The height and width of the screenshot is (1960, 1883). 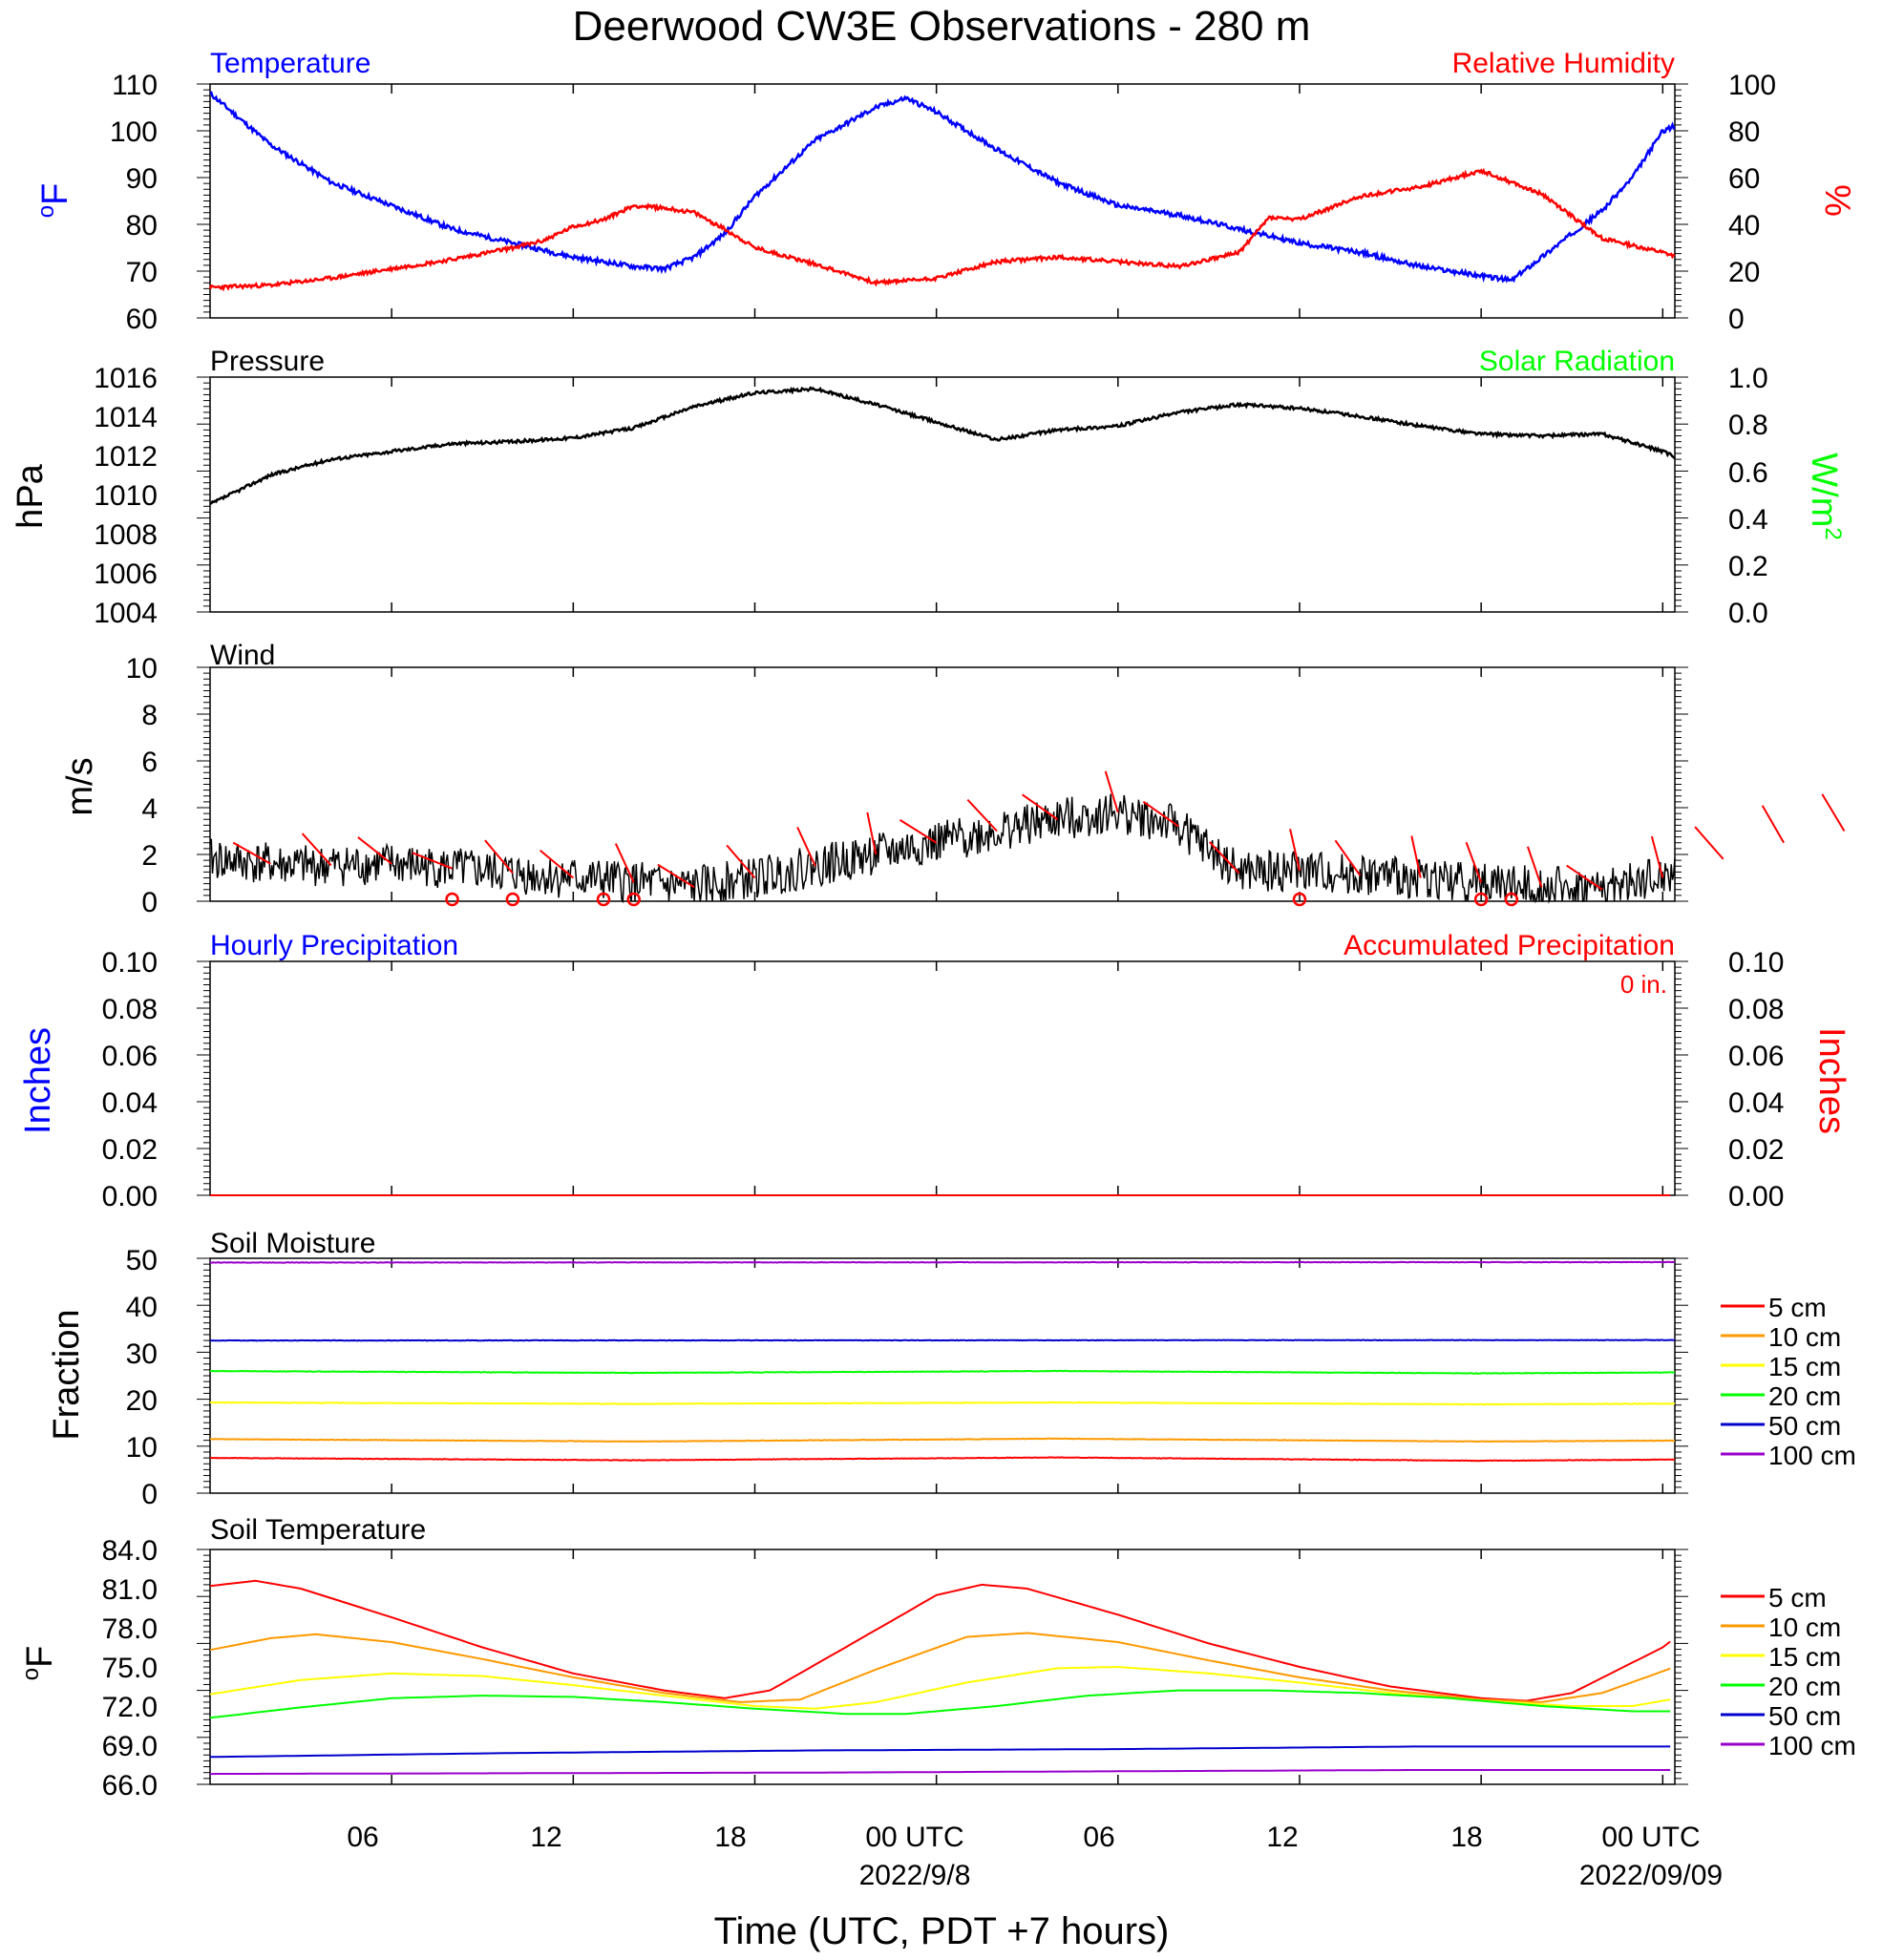 I want to click on soilt-tick-label: 78.0, so click(x=130, y=1629).